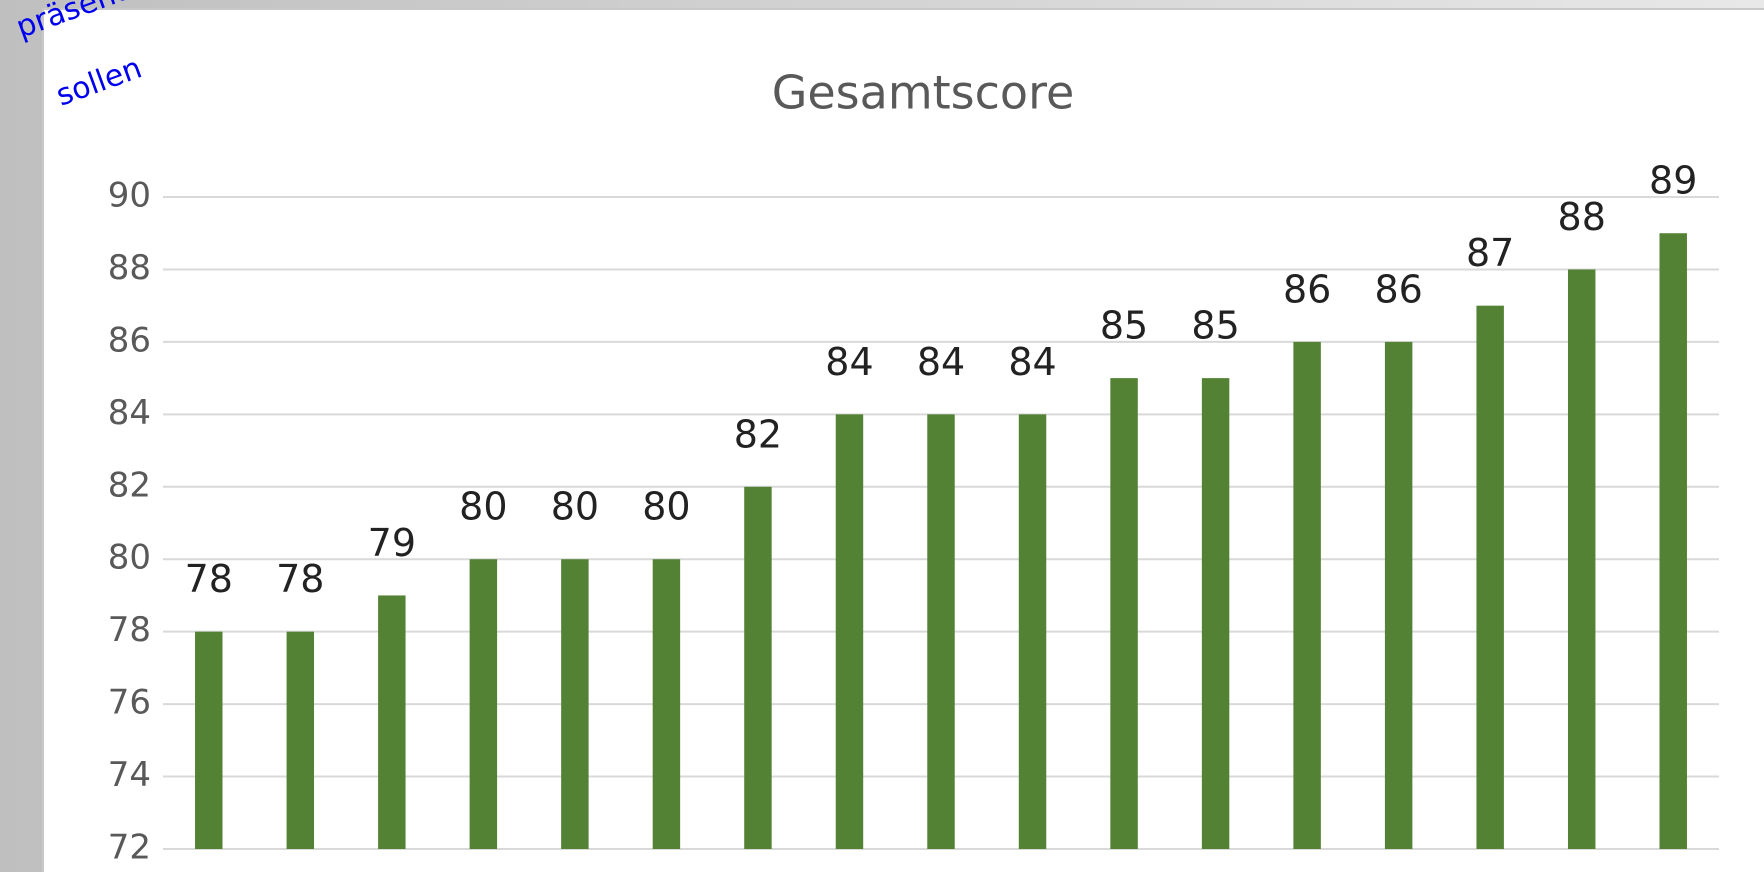  Describe the element at coordinates (129, 413) in the screenshot. I see `y-tick-label: 84` at that location.